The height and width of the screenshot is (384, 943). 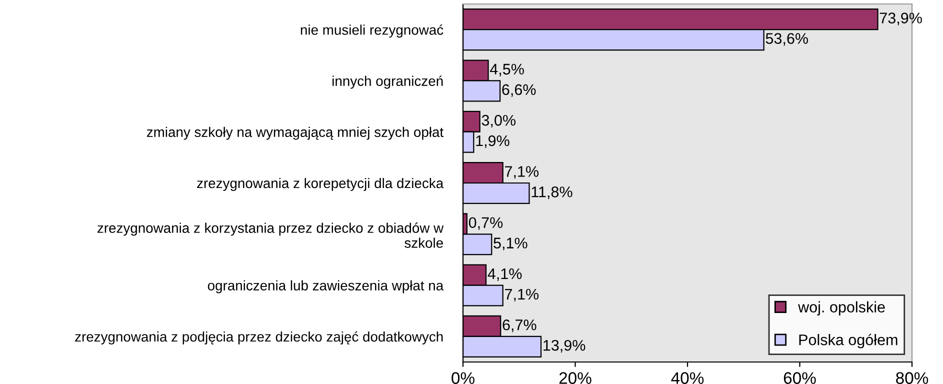 What do you see at coordinates (912, 378) in the screenshot?
I see `x-tick-label: 80%` at bounding box center [912, 378].